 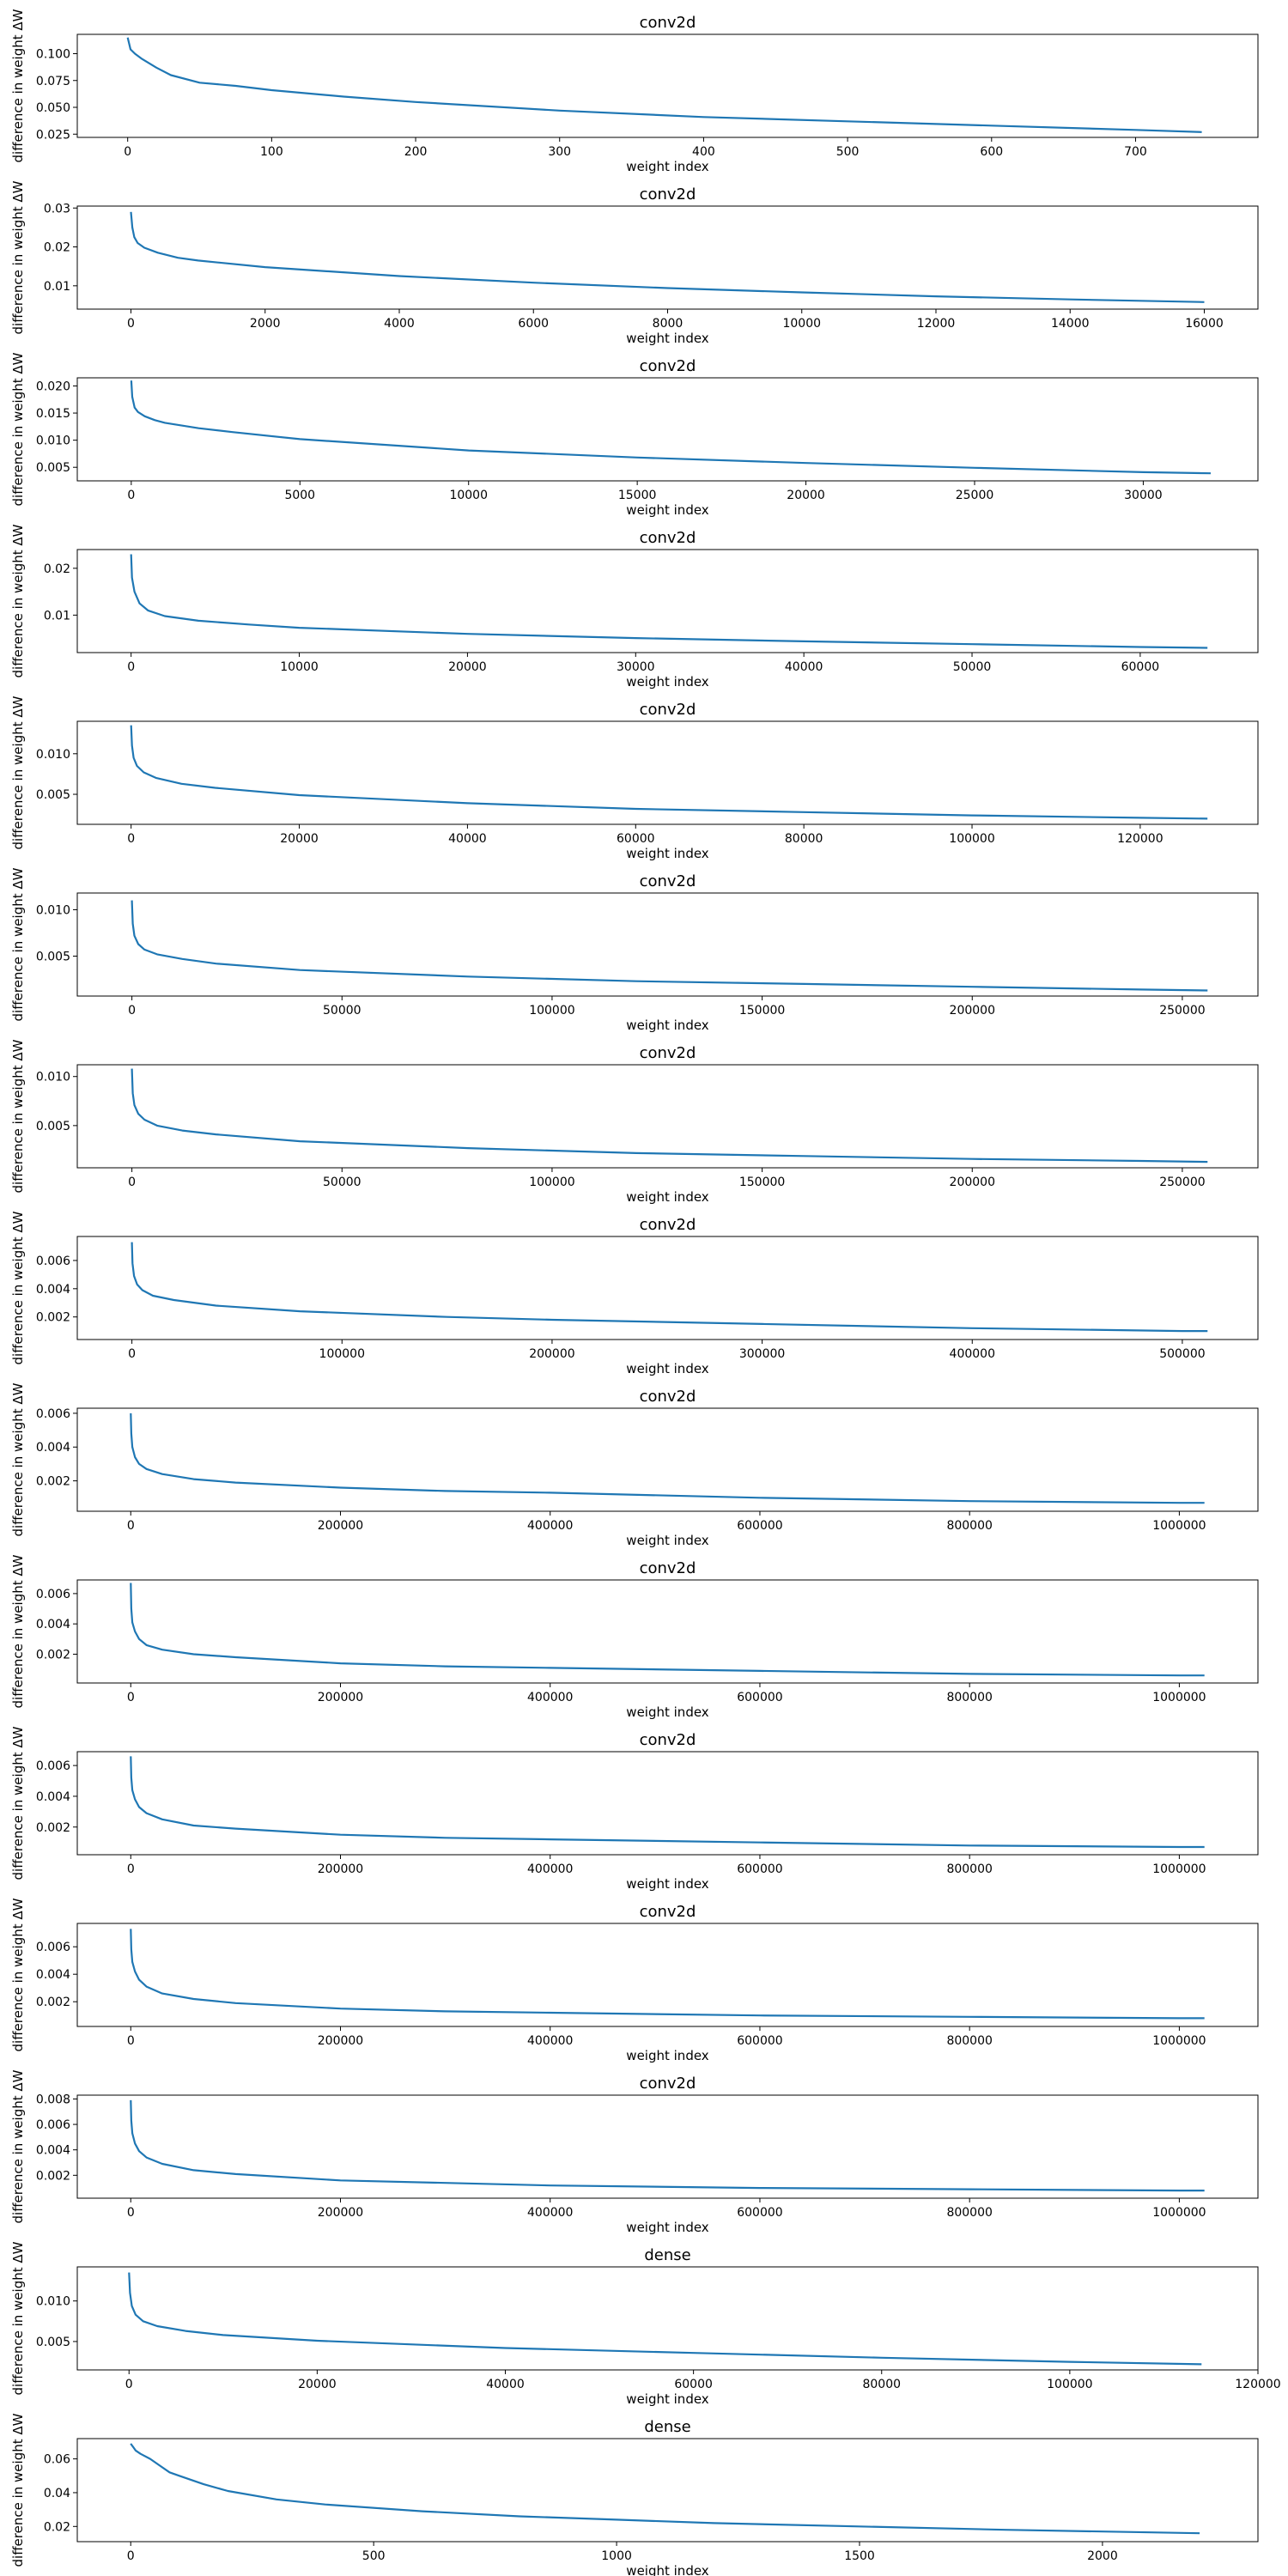 I want to click on y-tick-label: 0.075, so click(x=53, y=82).